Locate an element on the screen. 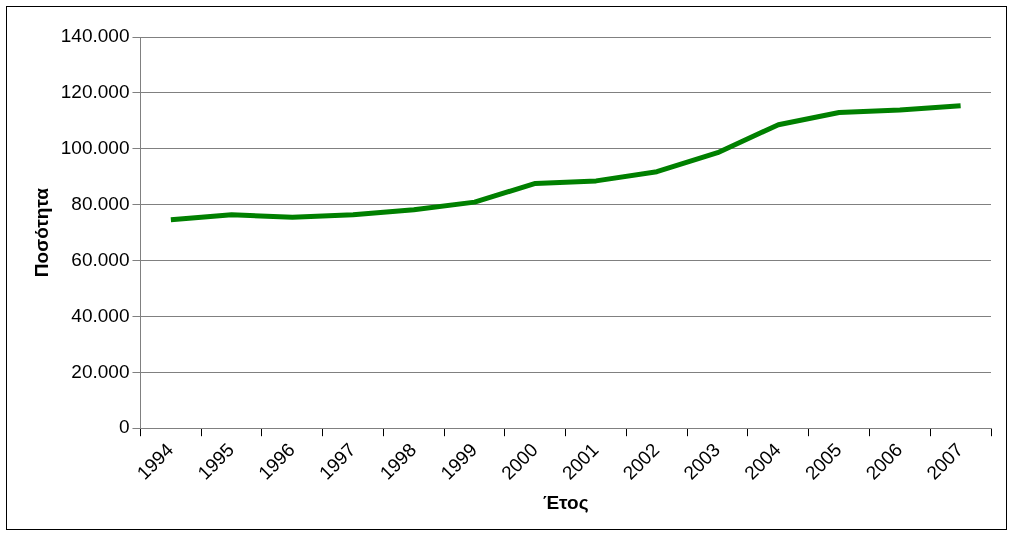  y-tick-label: 60.000 is located at coordinates (100, 259).